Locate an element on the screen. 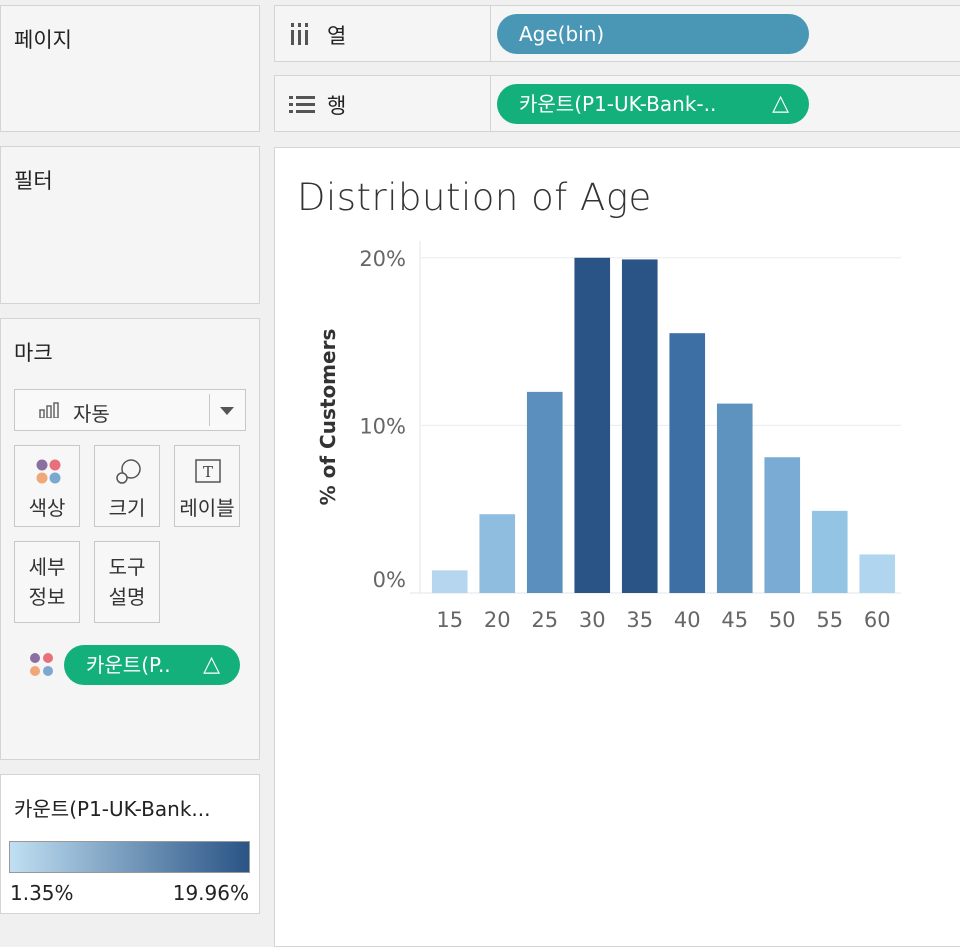  y-axis-title: % of Customers is located at coordinates (328, 417).